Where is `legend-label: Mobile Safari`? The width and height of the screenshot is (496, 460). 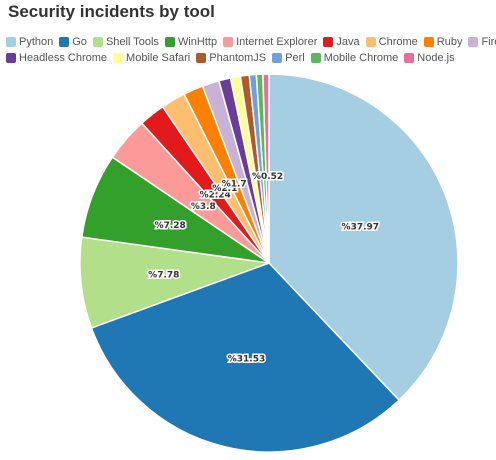
legend-label: Mobile Safari is located at coordinates (158, 58).